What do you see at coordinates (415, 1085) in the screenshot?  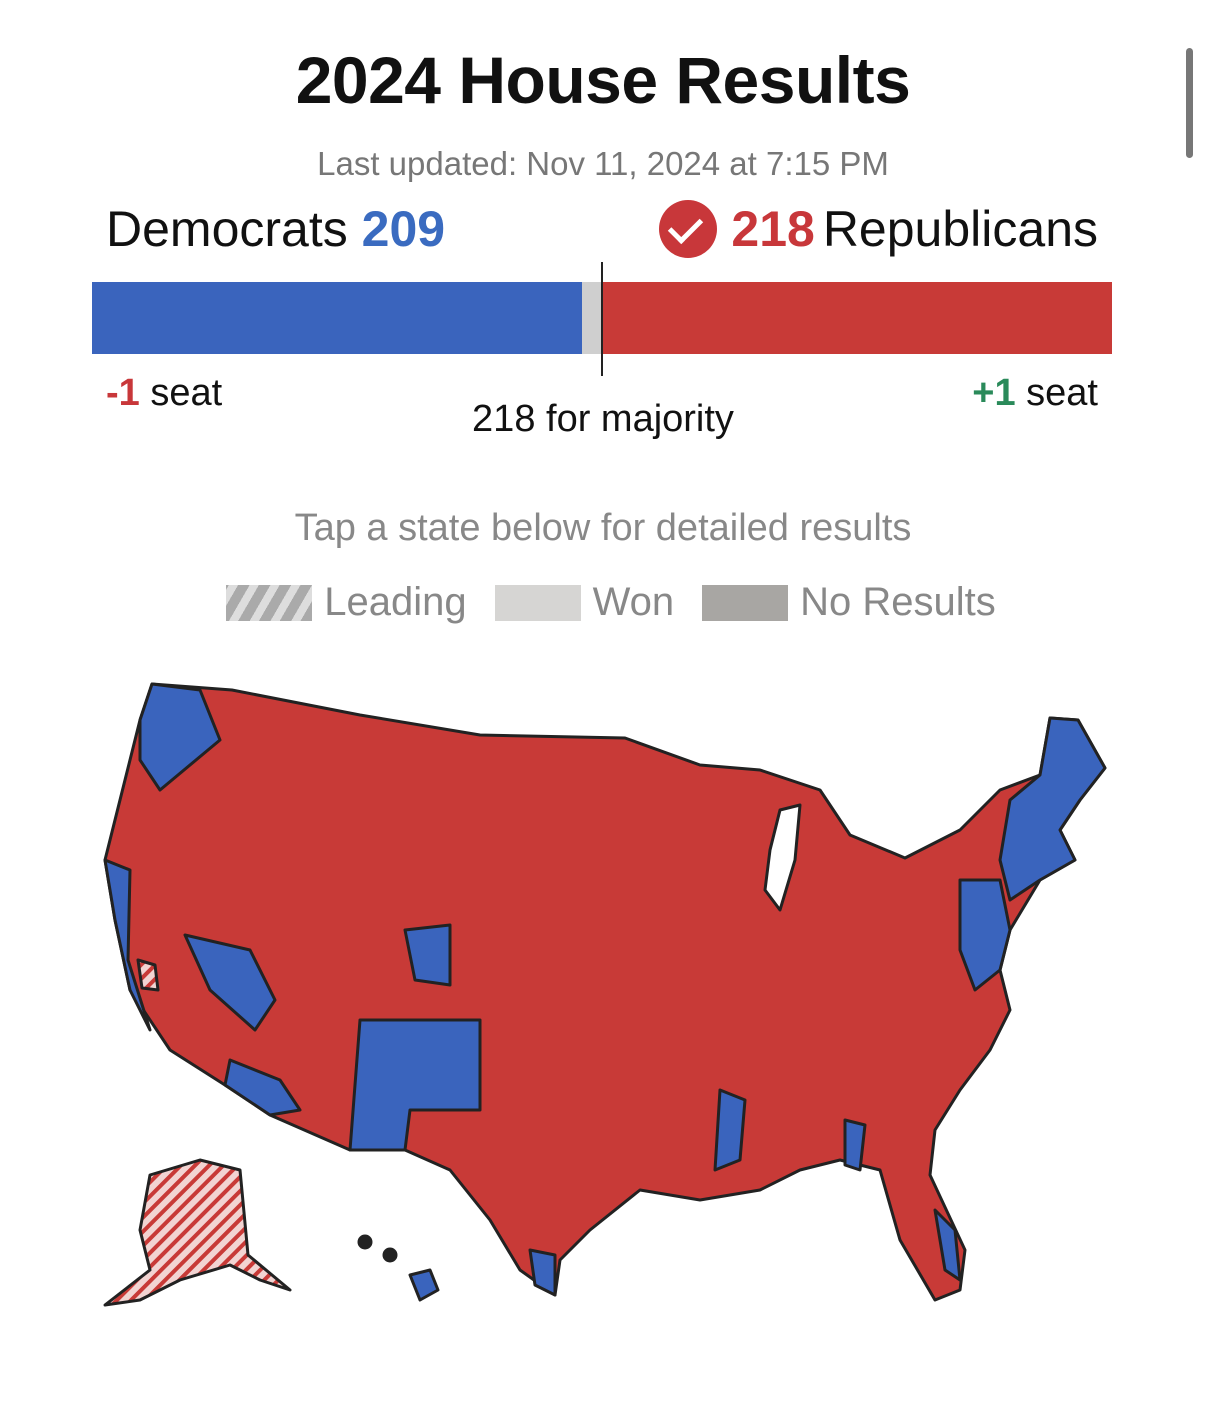 I see `district-new-mexico-blue` at bounding box center [415, 1085].